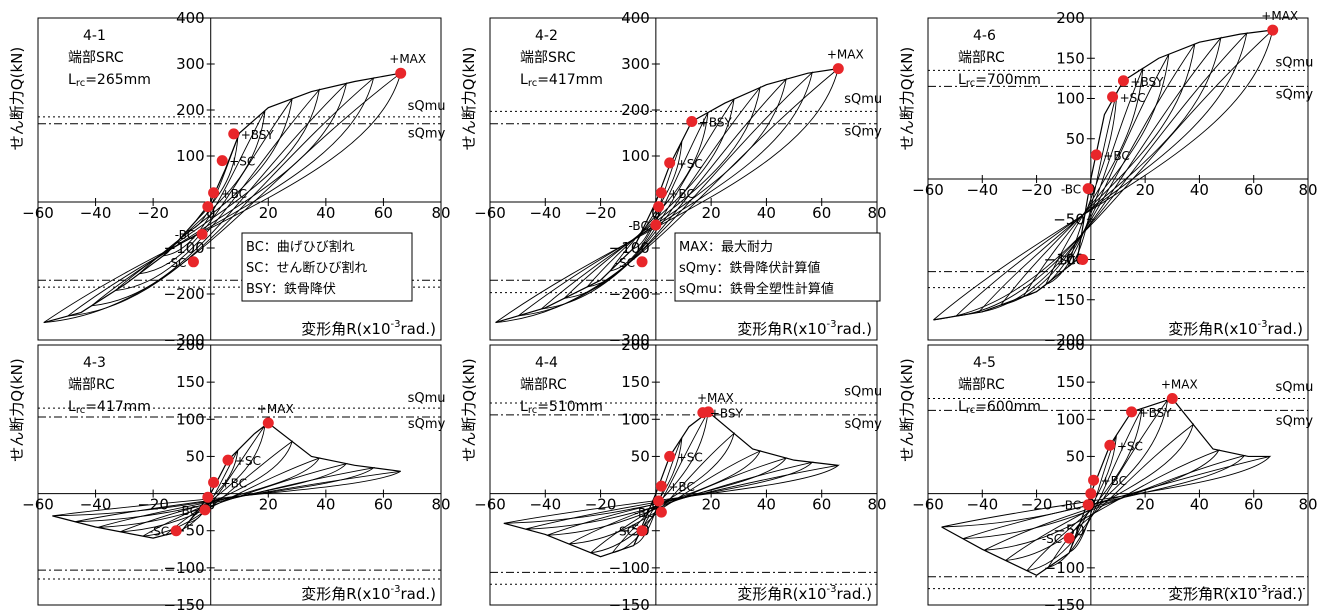 The width and height of the screenshot is (1322, 615). What do you see at coordinates (727, 414) in the screenshot?
I see `event-label: +BSY` at bounding box center [727, 414].